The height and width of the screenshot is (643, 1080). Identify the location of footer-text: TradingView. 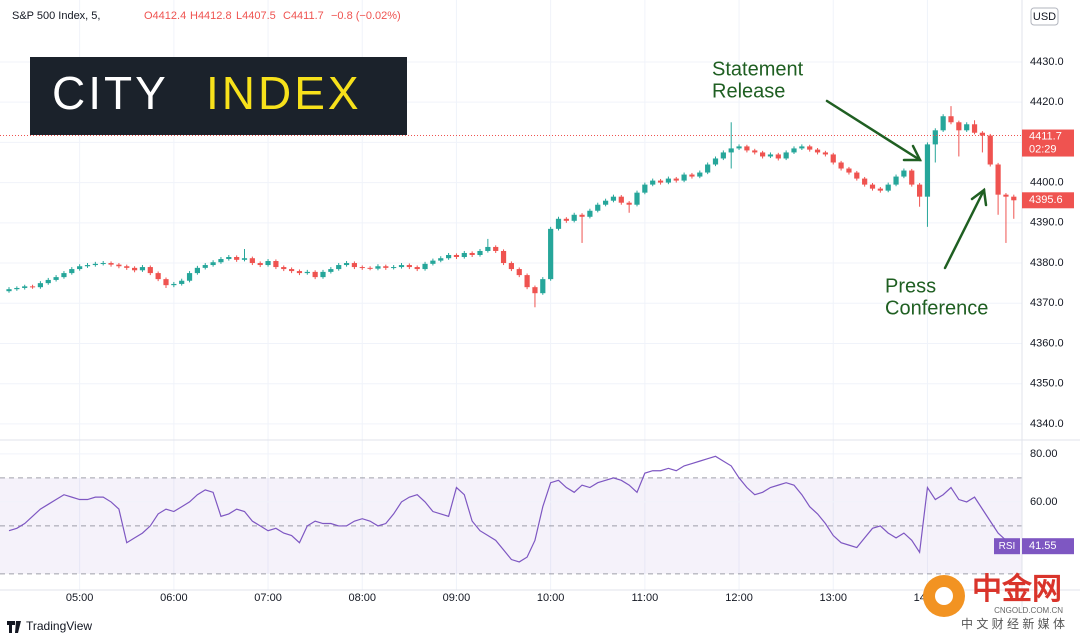
(59, 626).